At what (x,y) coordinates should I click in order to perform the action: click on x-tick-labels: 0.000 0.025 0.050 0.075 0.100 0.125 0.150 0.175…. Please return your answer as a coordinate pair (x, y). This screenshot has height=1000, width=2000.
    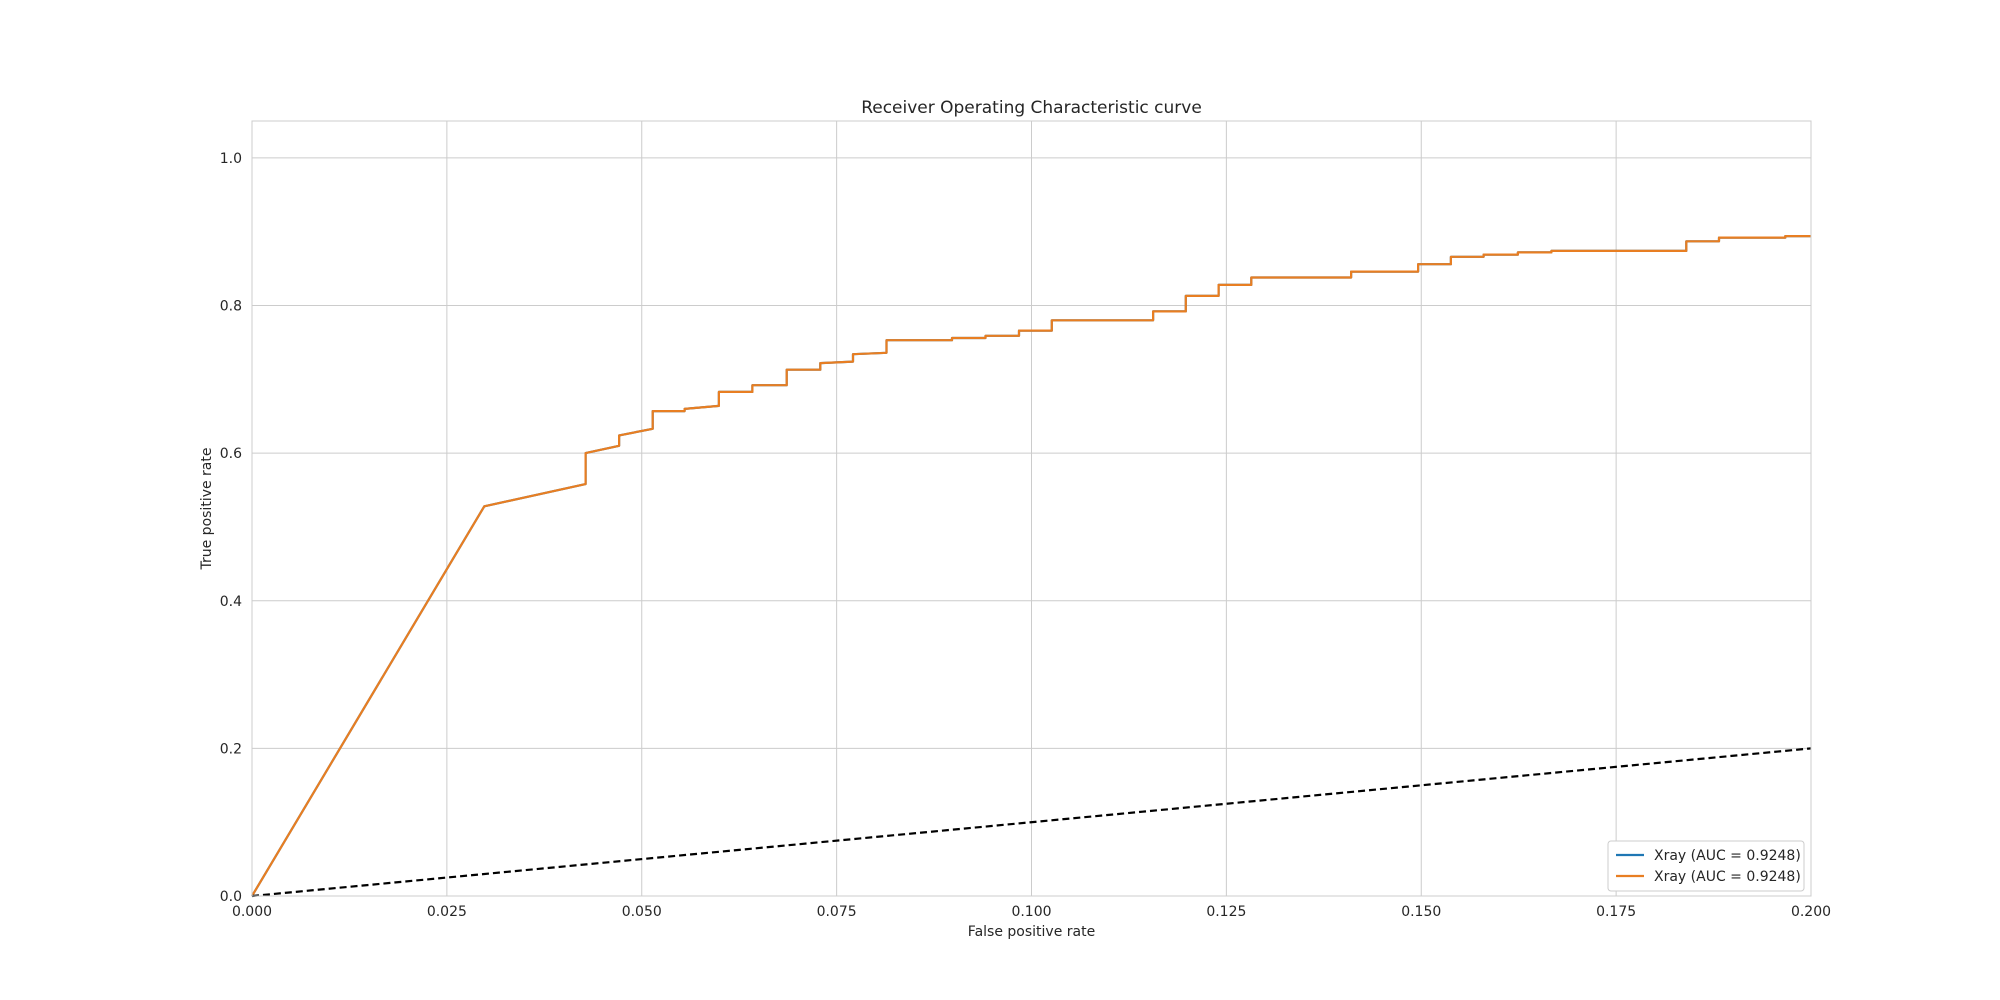
    Looking at the image, I should click on (1031, 912).